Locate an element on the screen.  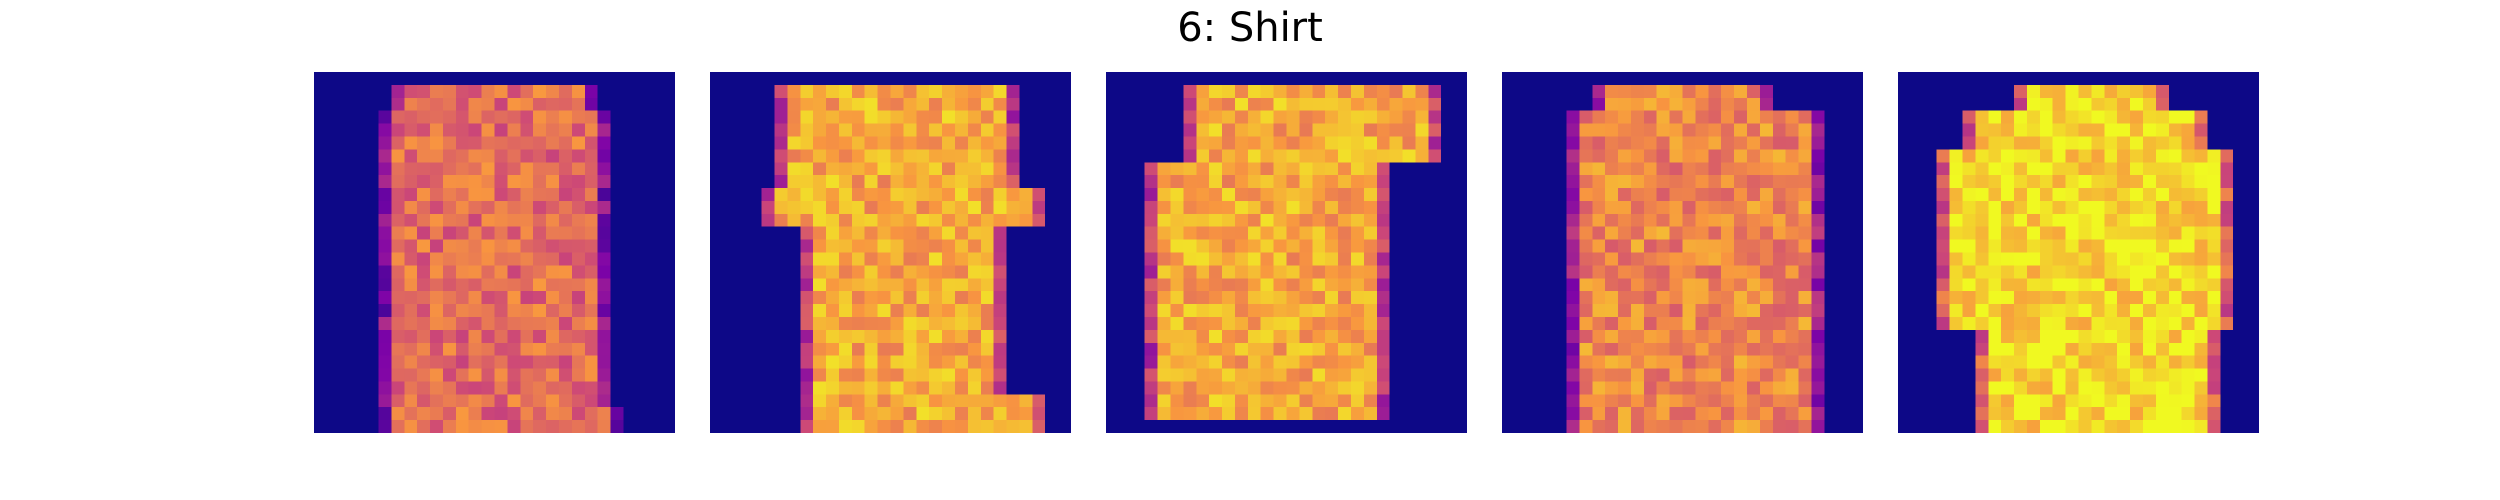
figure-title: 6: Shirt is located at coordinates (1250, 28).